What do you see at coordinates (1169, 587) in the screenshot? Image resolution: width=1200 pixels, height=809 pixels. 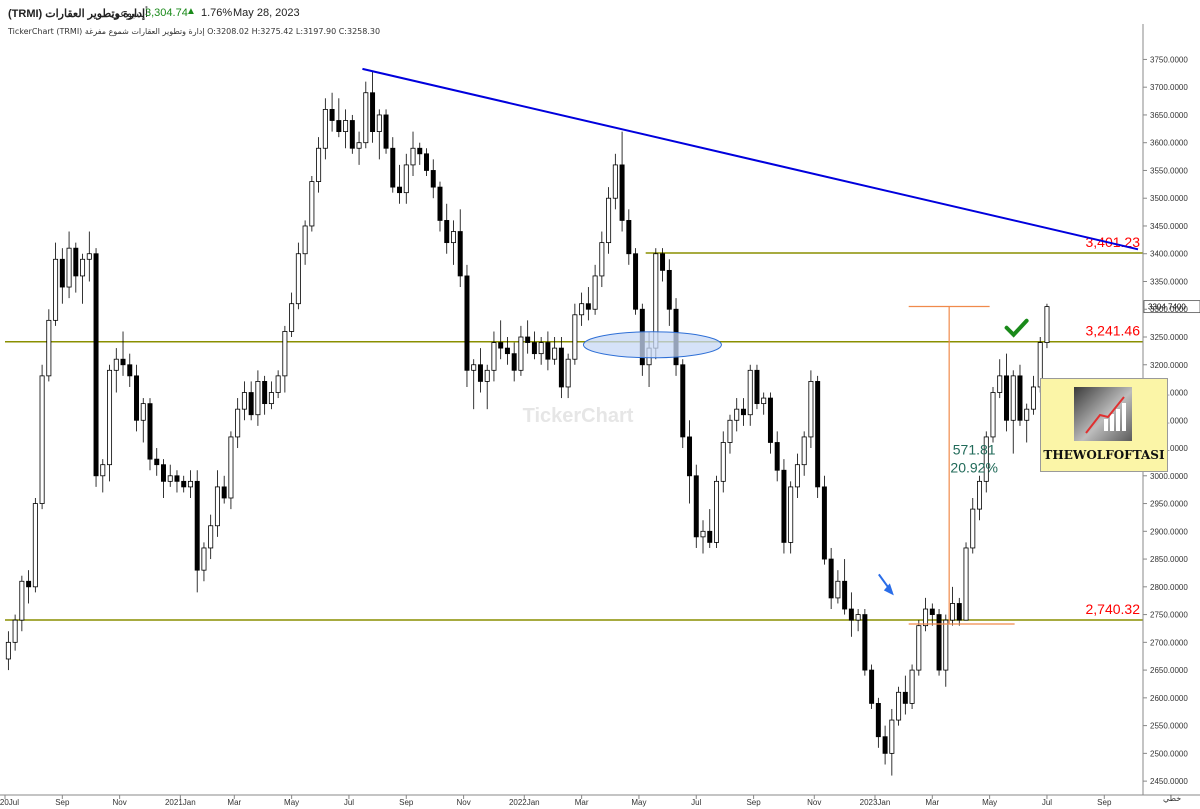 I see `y-tick-label: 2800.0000` at bounding box center [1169, 587].